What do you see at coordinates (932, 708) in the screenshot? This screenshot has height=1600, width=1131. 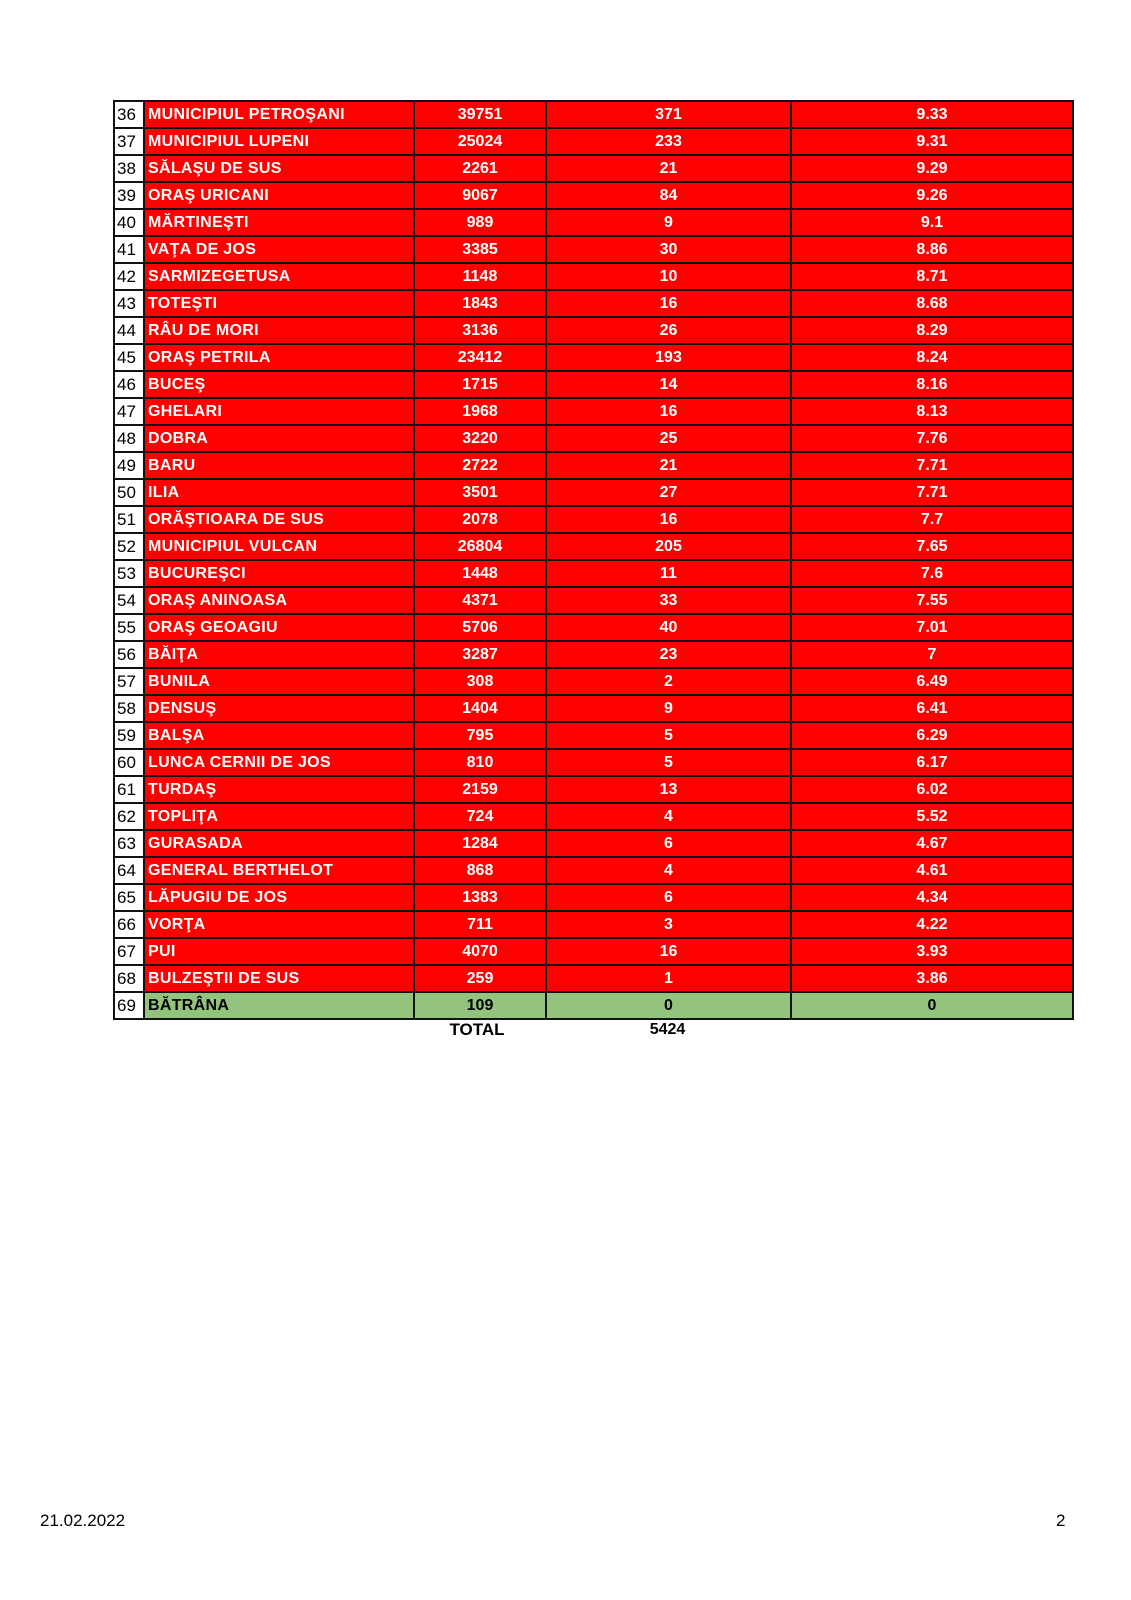 I see `rate-cell: 6.41` at bounding box center [932, 708].